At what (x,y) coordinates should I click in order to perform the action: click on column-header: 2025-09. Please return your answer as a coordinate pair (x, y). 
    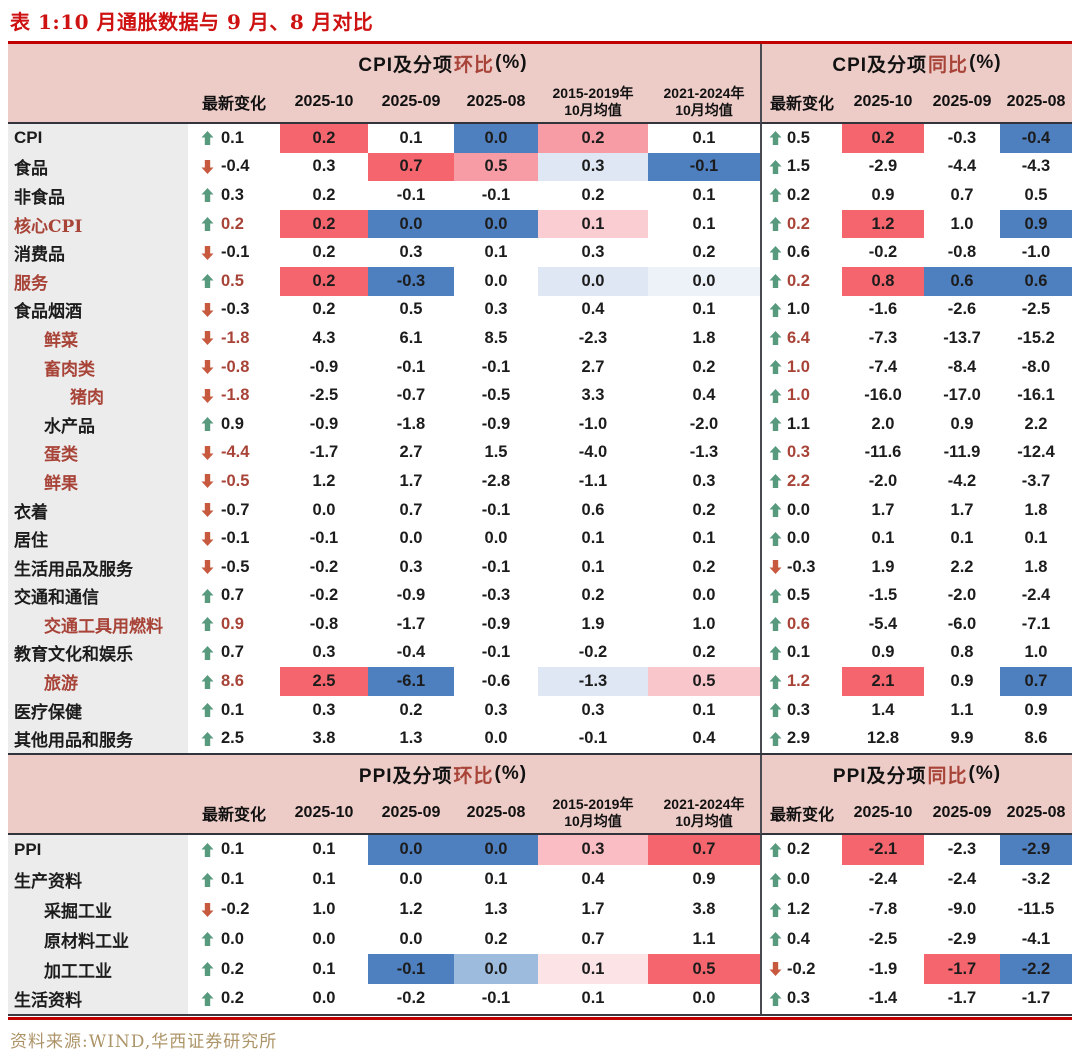
    Looking at the image, I should click on (411, 103).